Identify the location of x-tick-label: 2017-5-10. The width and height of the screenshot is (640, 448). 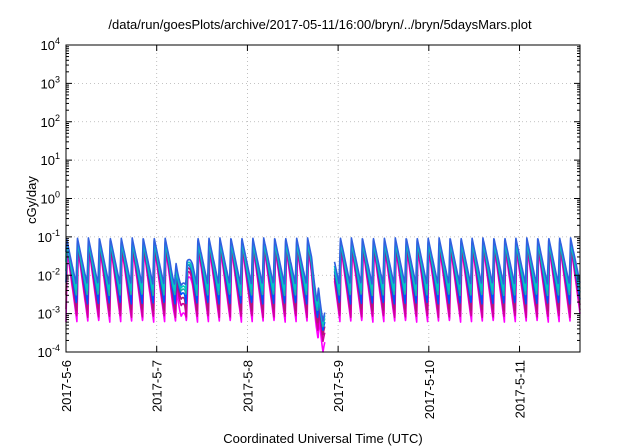
(429, 389).